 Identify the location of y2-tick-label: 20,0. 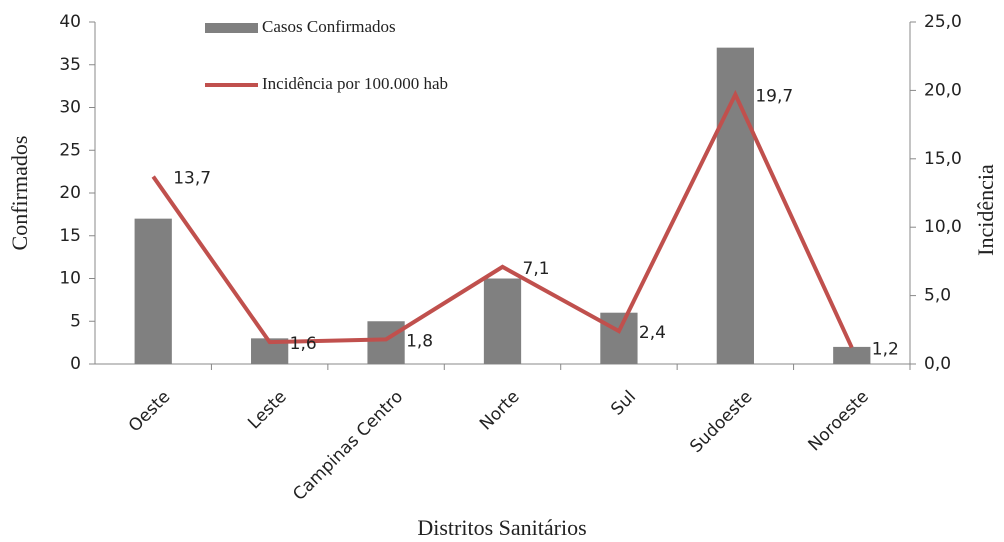
(943, 90).